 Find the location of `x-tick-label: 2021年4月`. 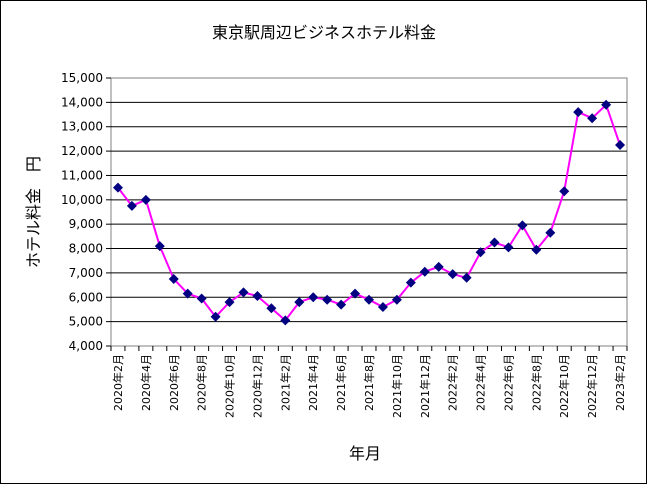

x-tick-label: 2021年4月 is located at coordinates (313, 382).